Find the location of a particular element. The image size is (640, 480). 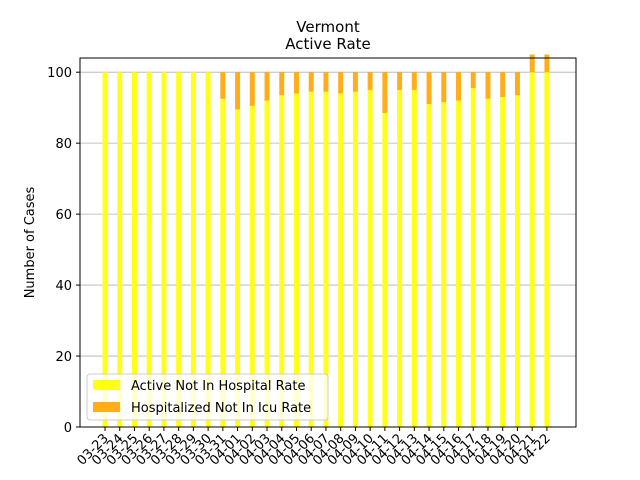

legend-label-hospitalized: Hospitalized Not In Icu Rate is located at coordinates (221, 408).